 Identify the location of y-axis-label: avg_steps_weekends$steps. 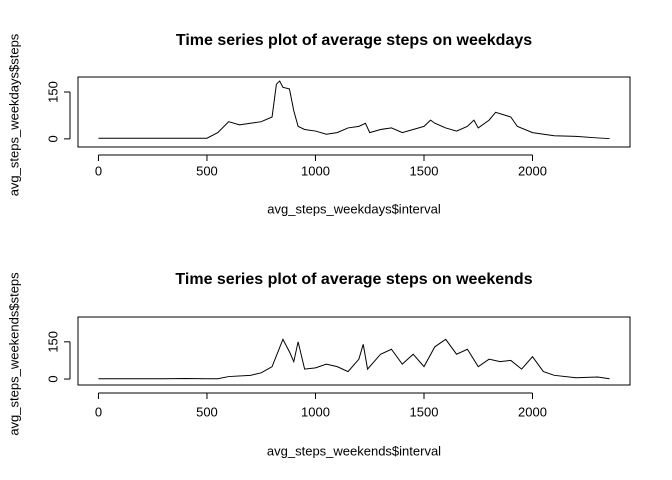
(13, 354).